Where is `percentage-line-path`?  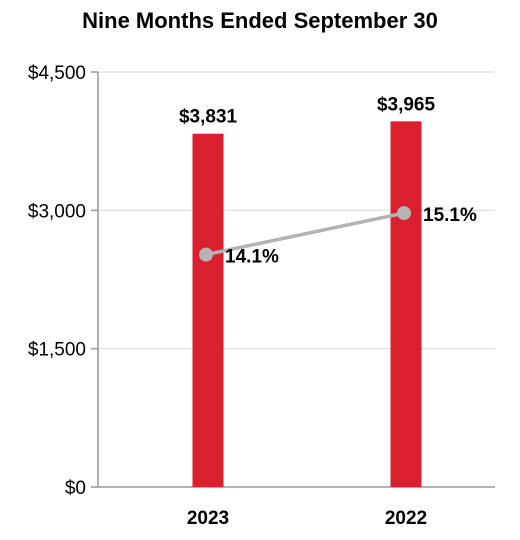
percentage-line-path is located at coordinates (305, 234).